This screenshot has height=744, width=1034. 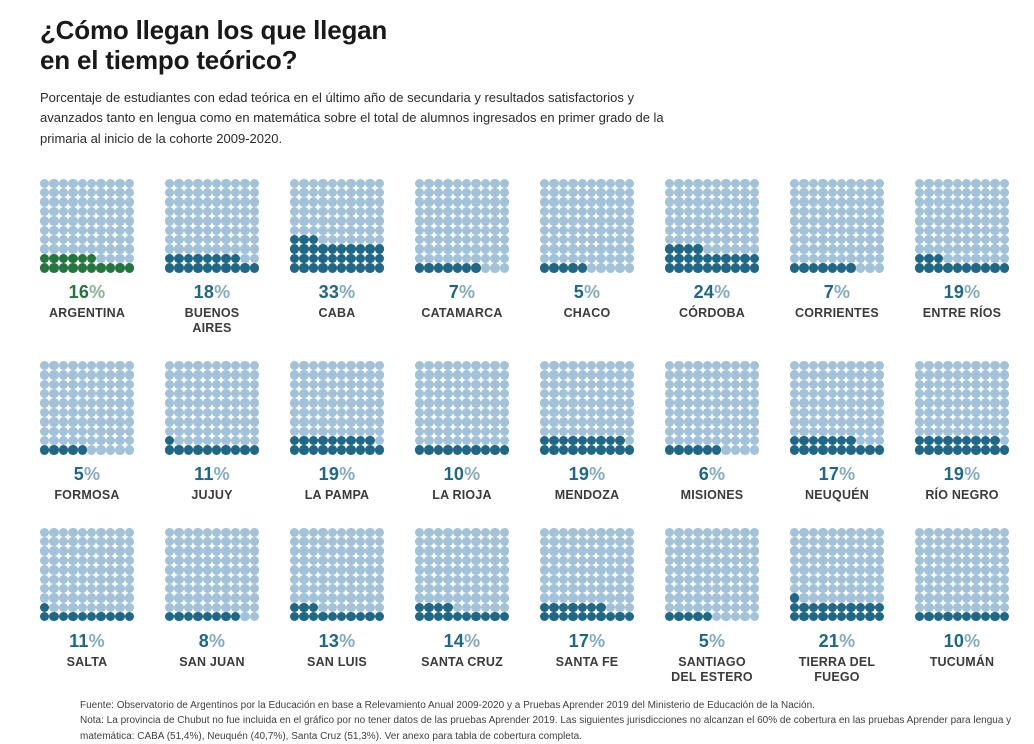 I want to click on province-label: SANTA FE, so click(x=587, y=661).